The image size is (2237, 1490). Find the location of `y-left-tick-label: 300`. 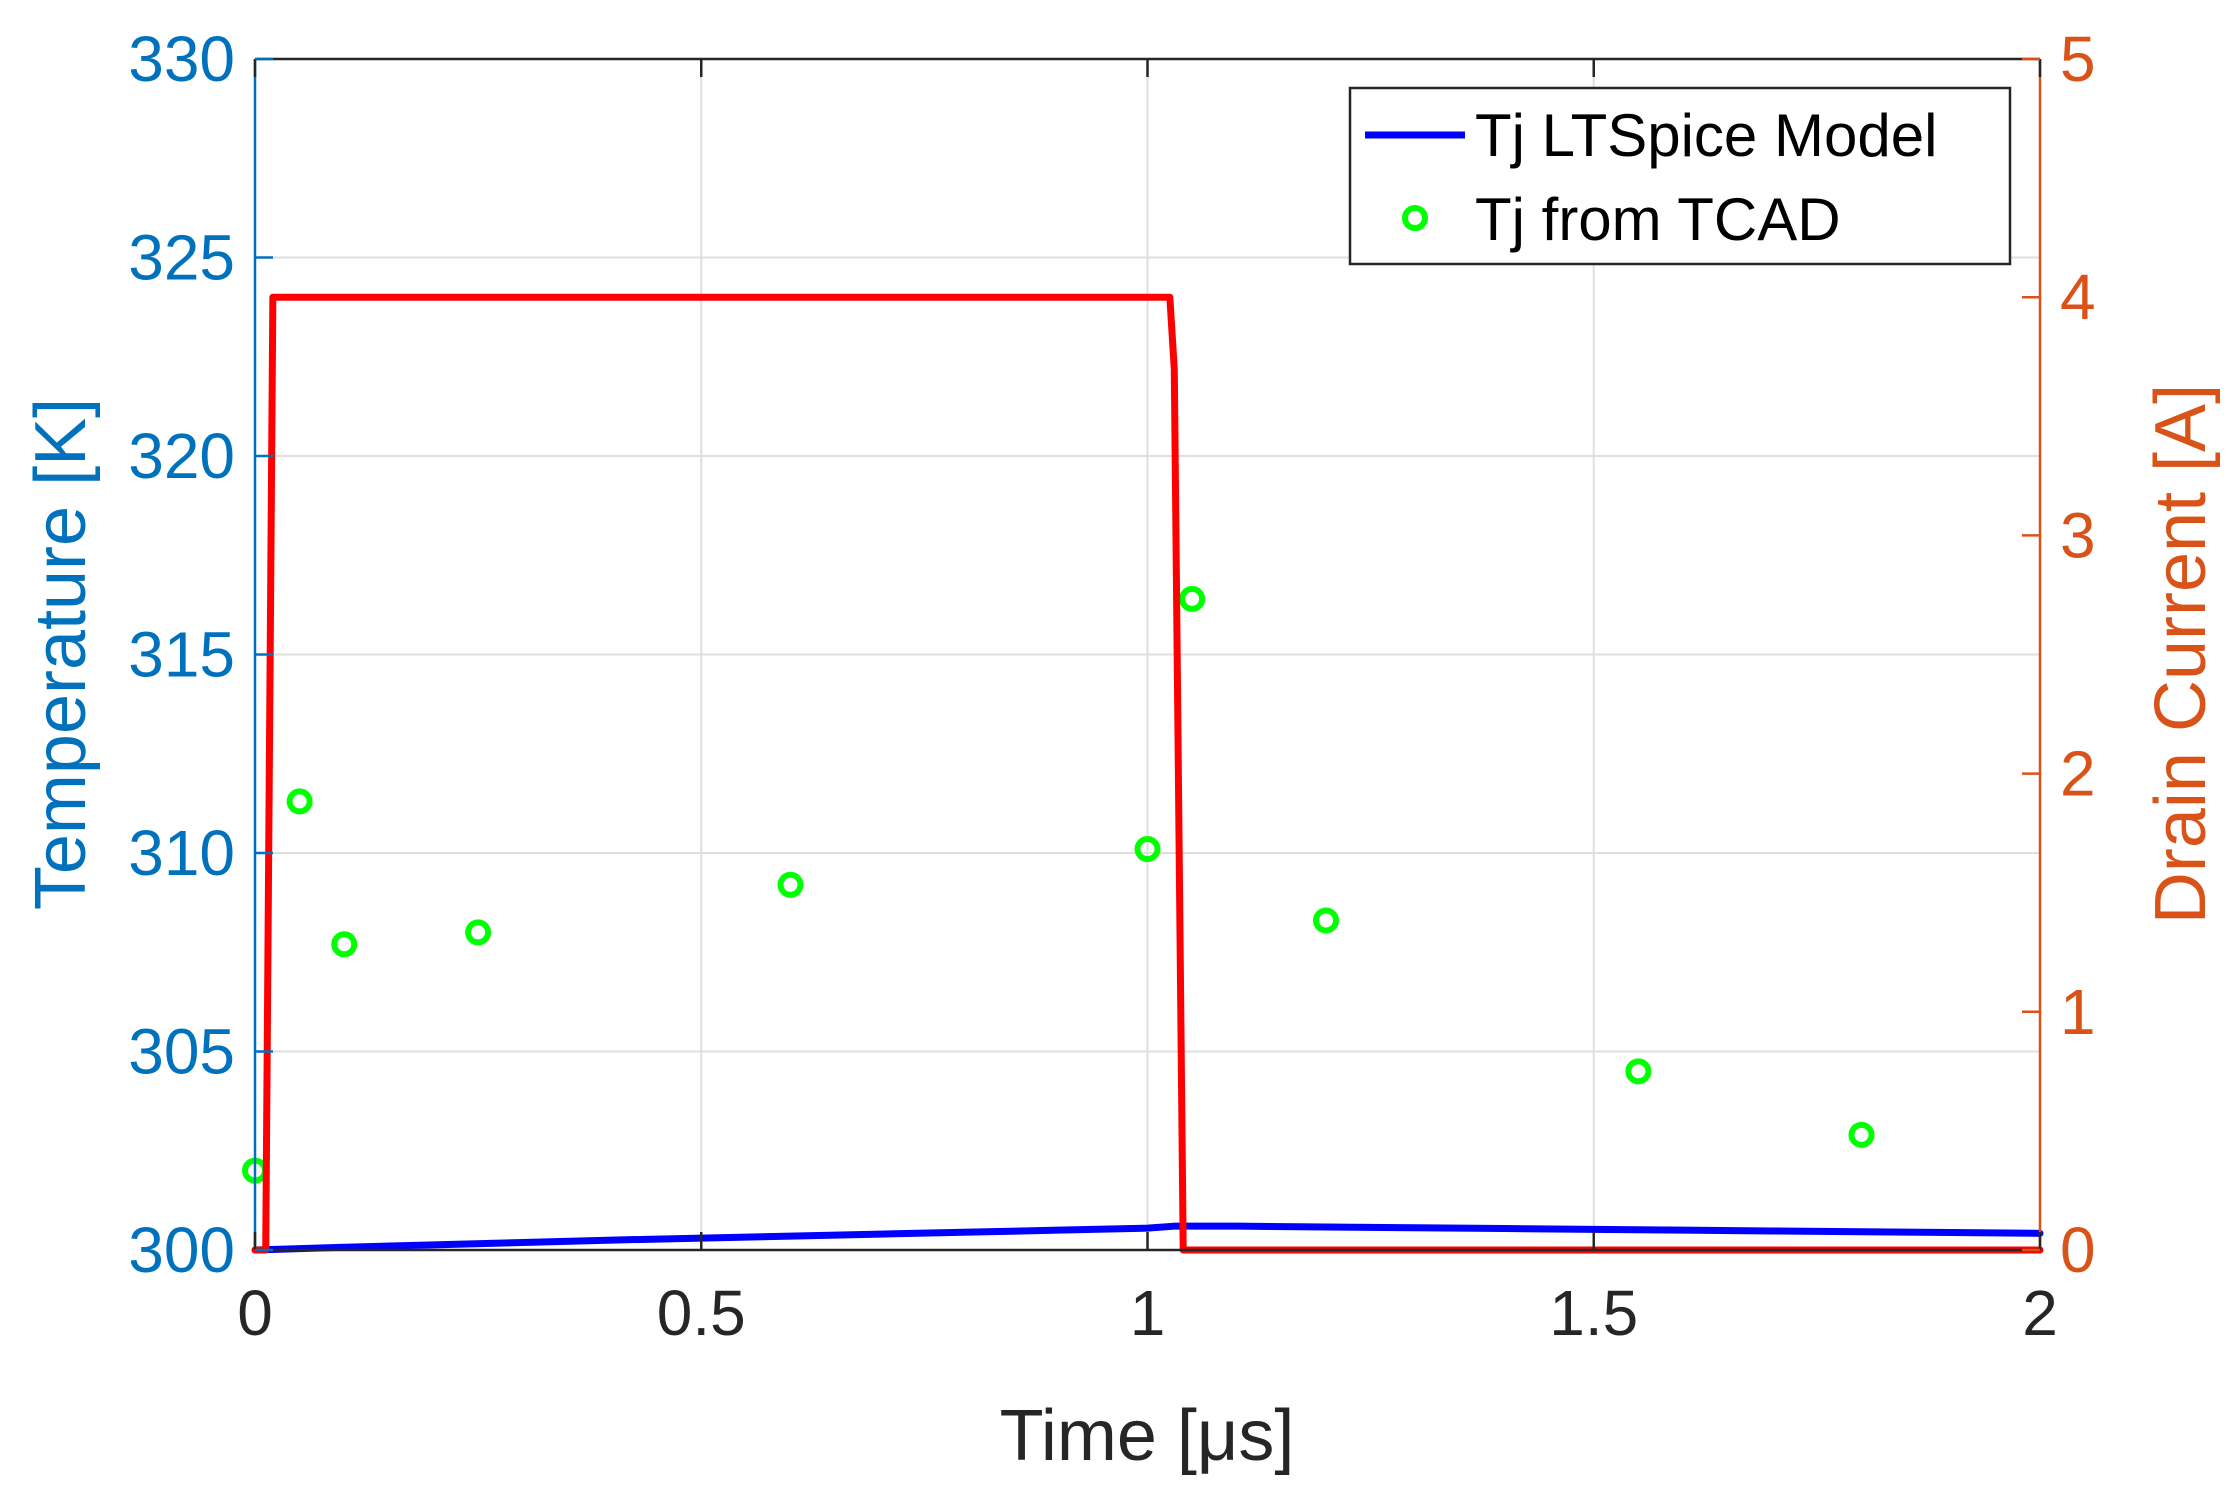

y-left-tick-label: 300 is located at coordinates (181, 1250).